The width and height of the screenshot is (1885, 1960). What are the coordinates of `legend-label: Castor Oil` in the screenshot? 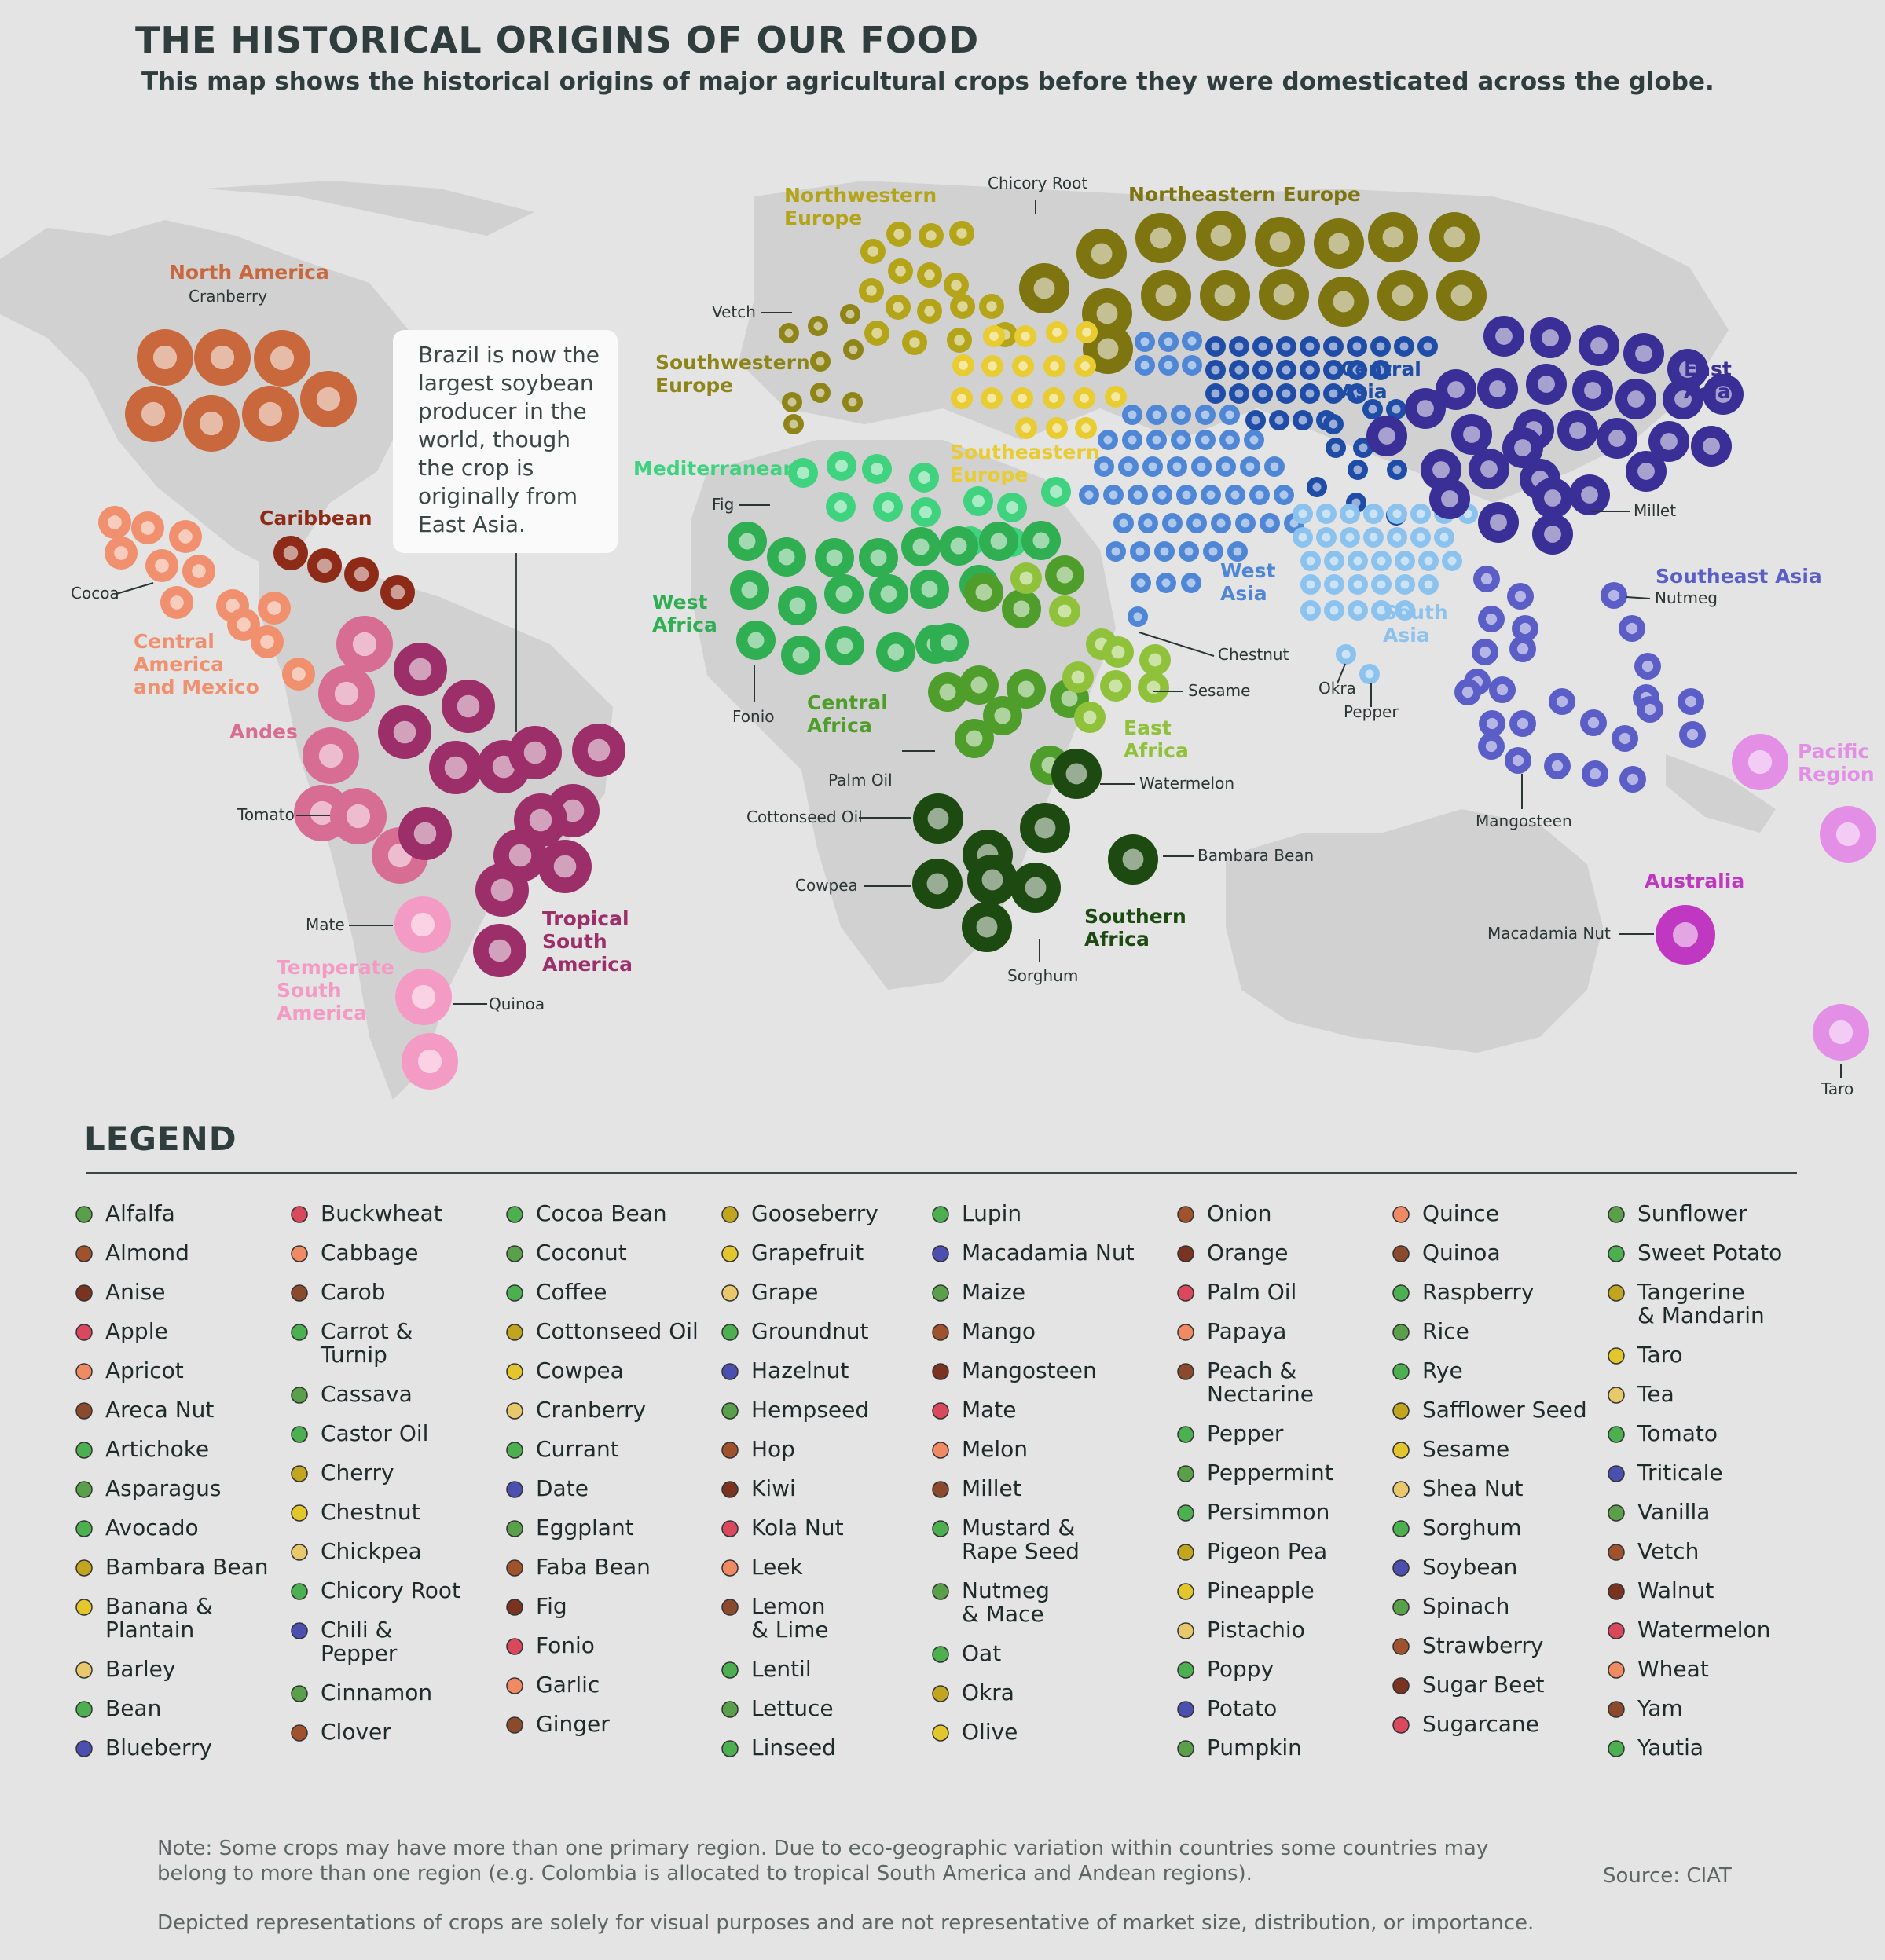 It's located at (375, 1433).